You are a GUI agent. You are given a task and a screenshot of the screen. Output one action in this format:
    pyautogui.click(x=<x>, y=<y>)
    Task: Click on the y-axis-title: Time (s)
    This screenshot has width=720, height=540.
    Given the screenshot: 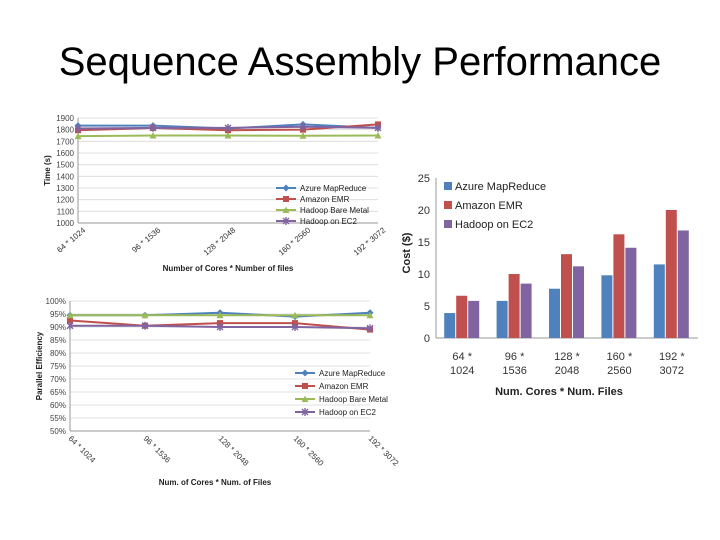 What is the action you would take?
    pyautogui.click(x=47, y=170)
    